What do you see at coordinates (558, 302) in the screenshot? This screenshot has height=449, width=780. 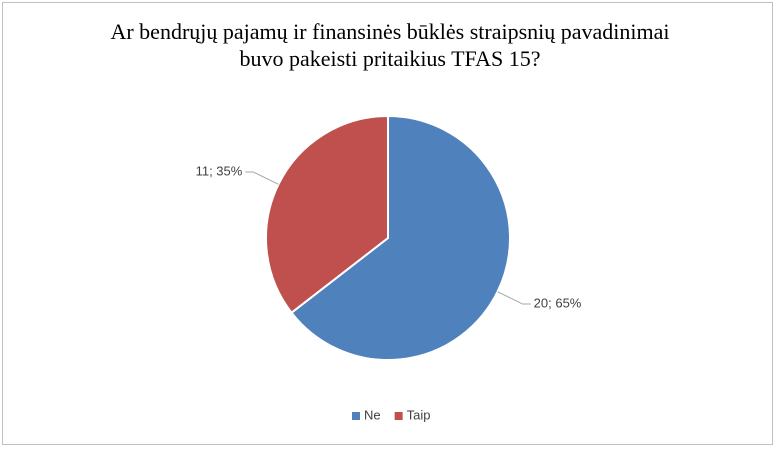 I see `data-label: 20; 65%` at bounding box center [558, 302].